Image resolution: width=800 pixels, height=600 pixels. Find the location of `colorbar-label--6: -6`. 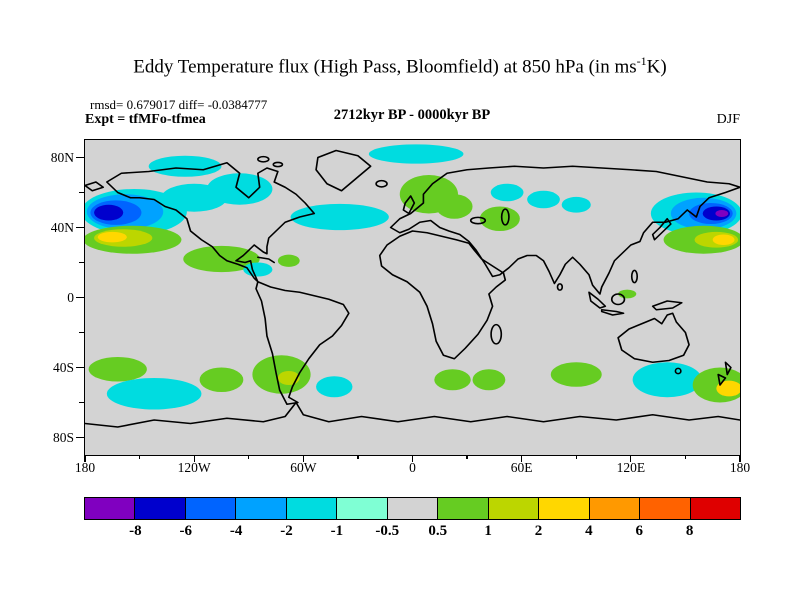

colorbar-label--6: -6 is located at coordinates (186, 531).